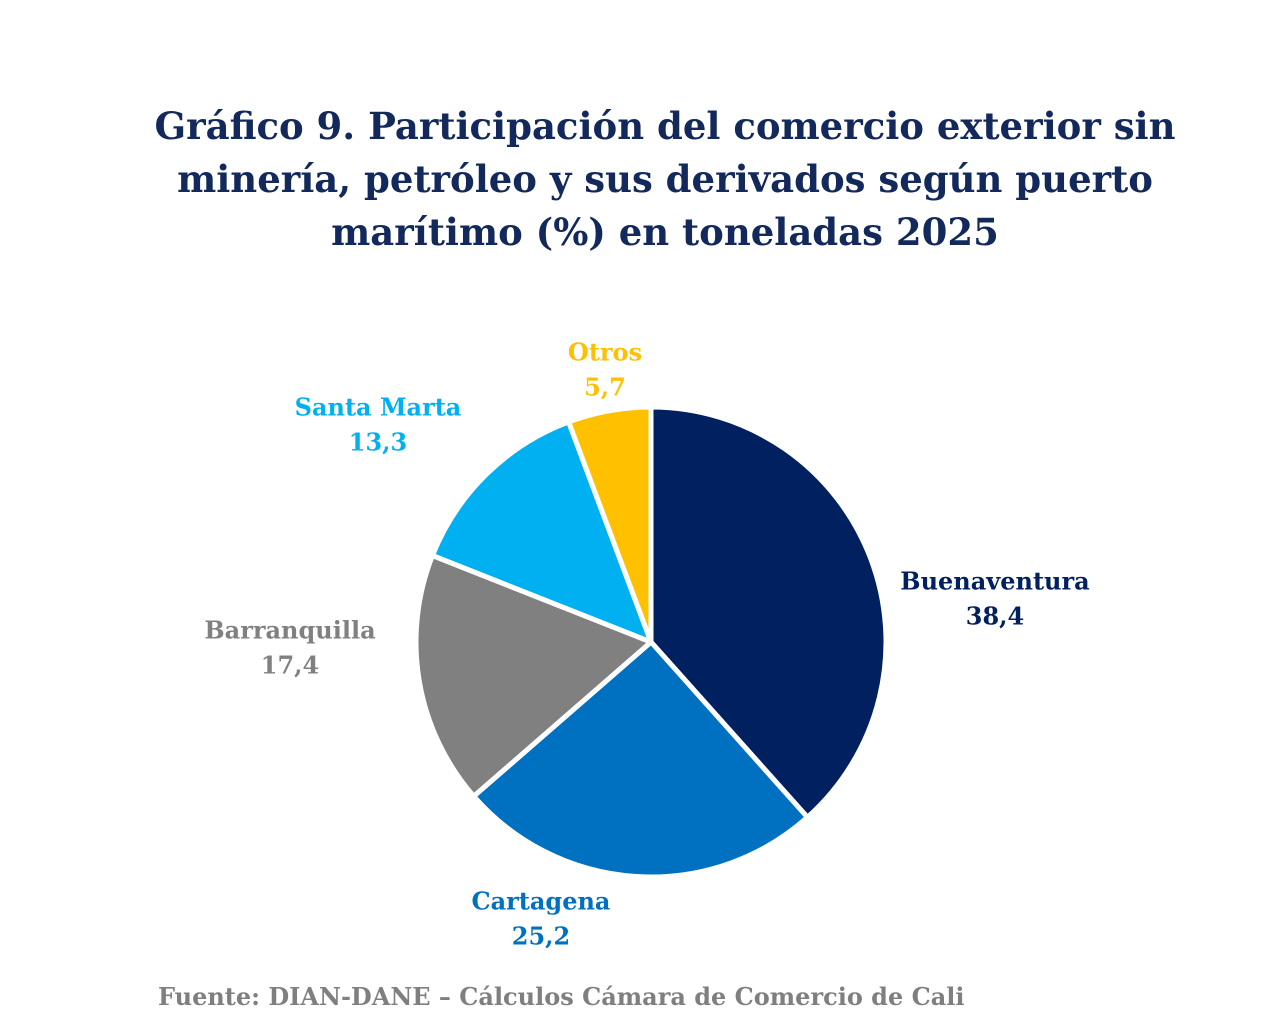 This screenshot has width=1280, height=1034. What do you see at coordinates (378, 442) in the screenshot?
I see `slice-value-label: 13,3` at bounding box center [378, 442].